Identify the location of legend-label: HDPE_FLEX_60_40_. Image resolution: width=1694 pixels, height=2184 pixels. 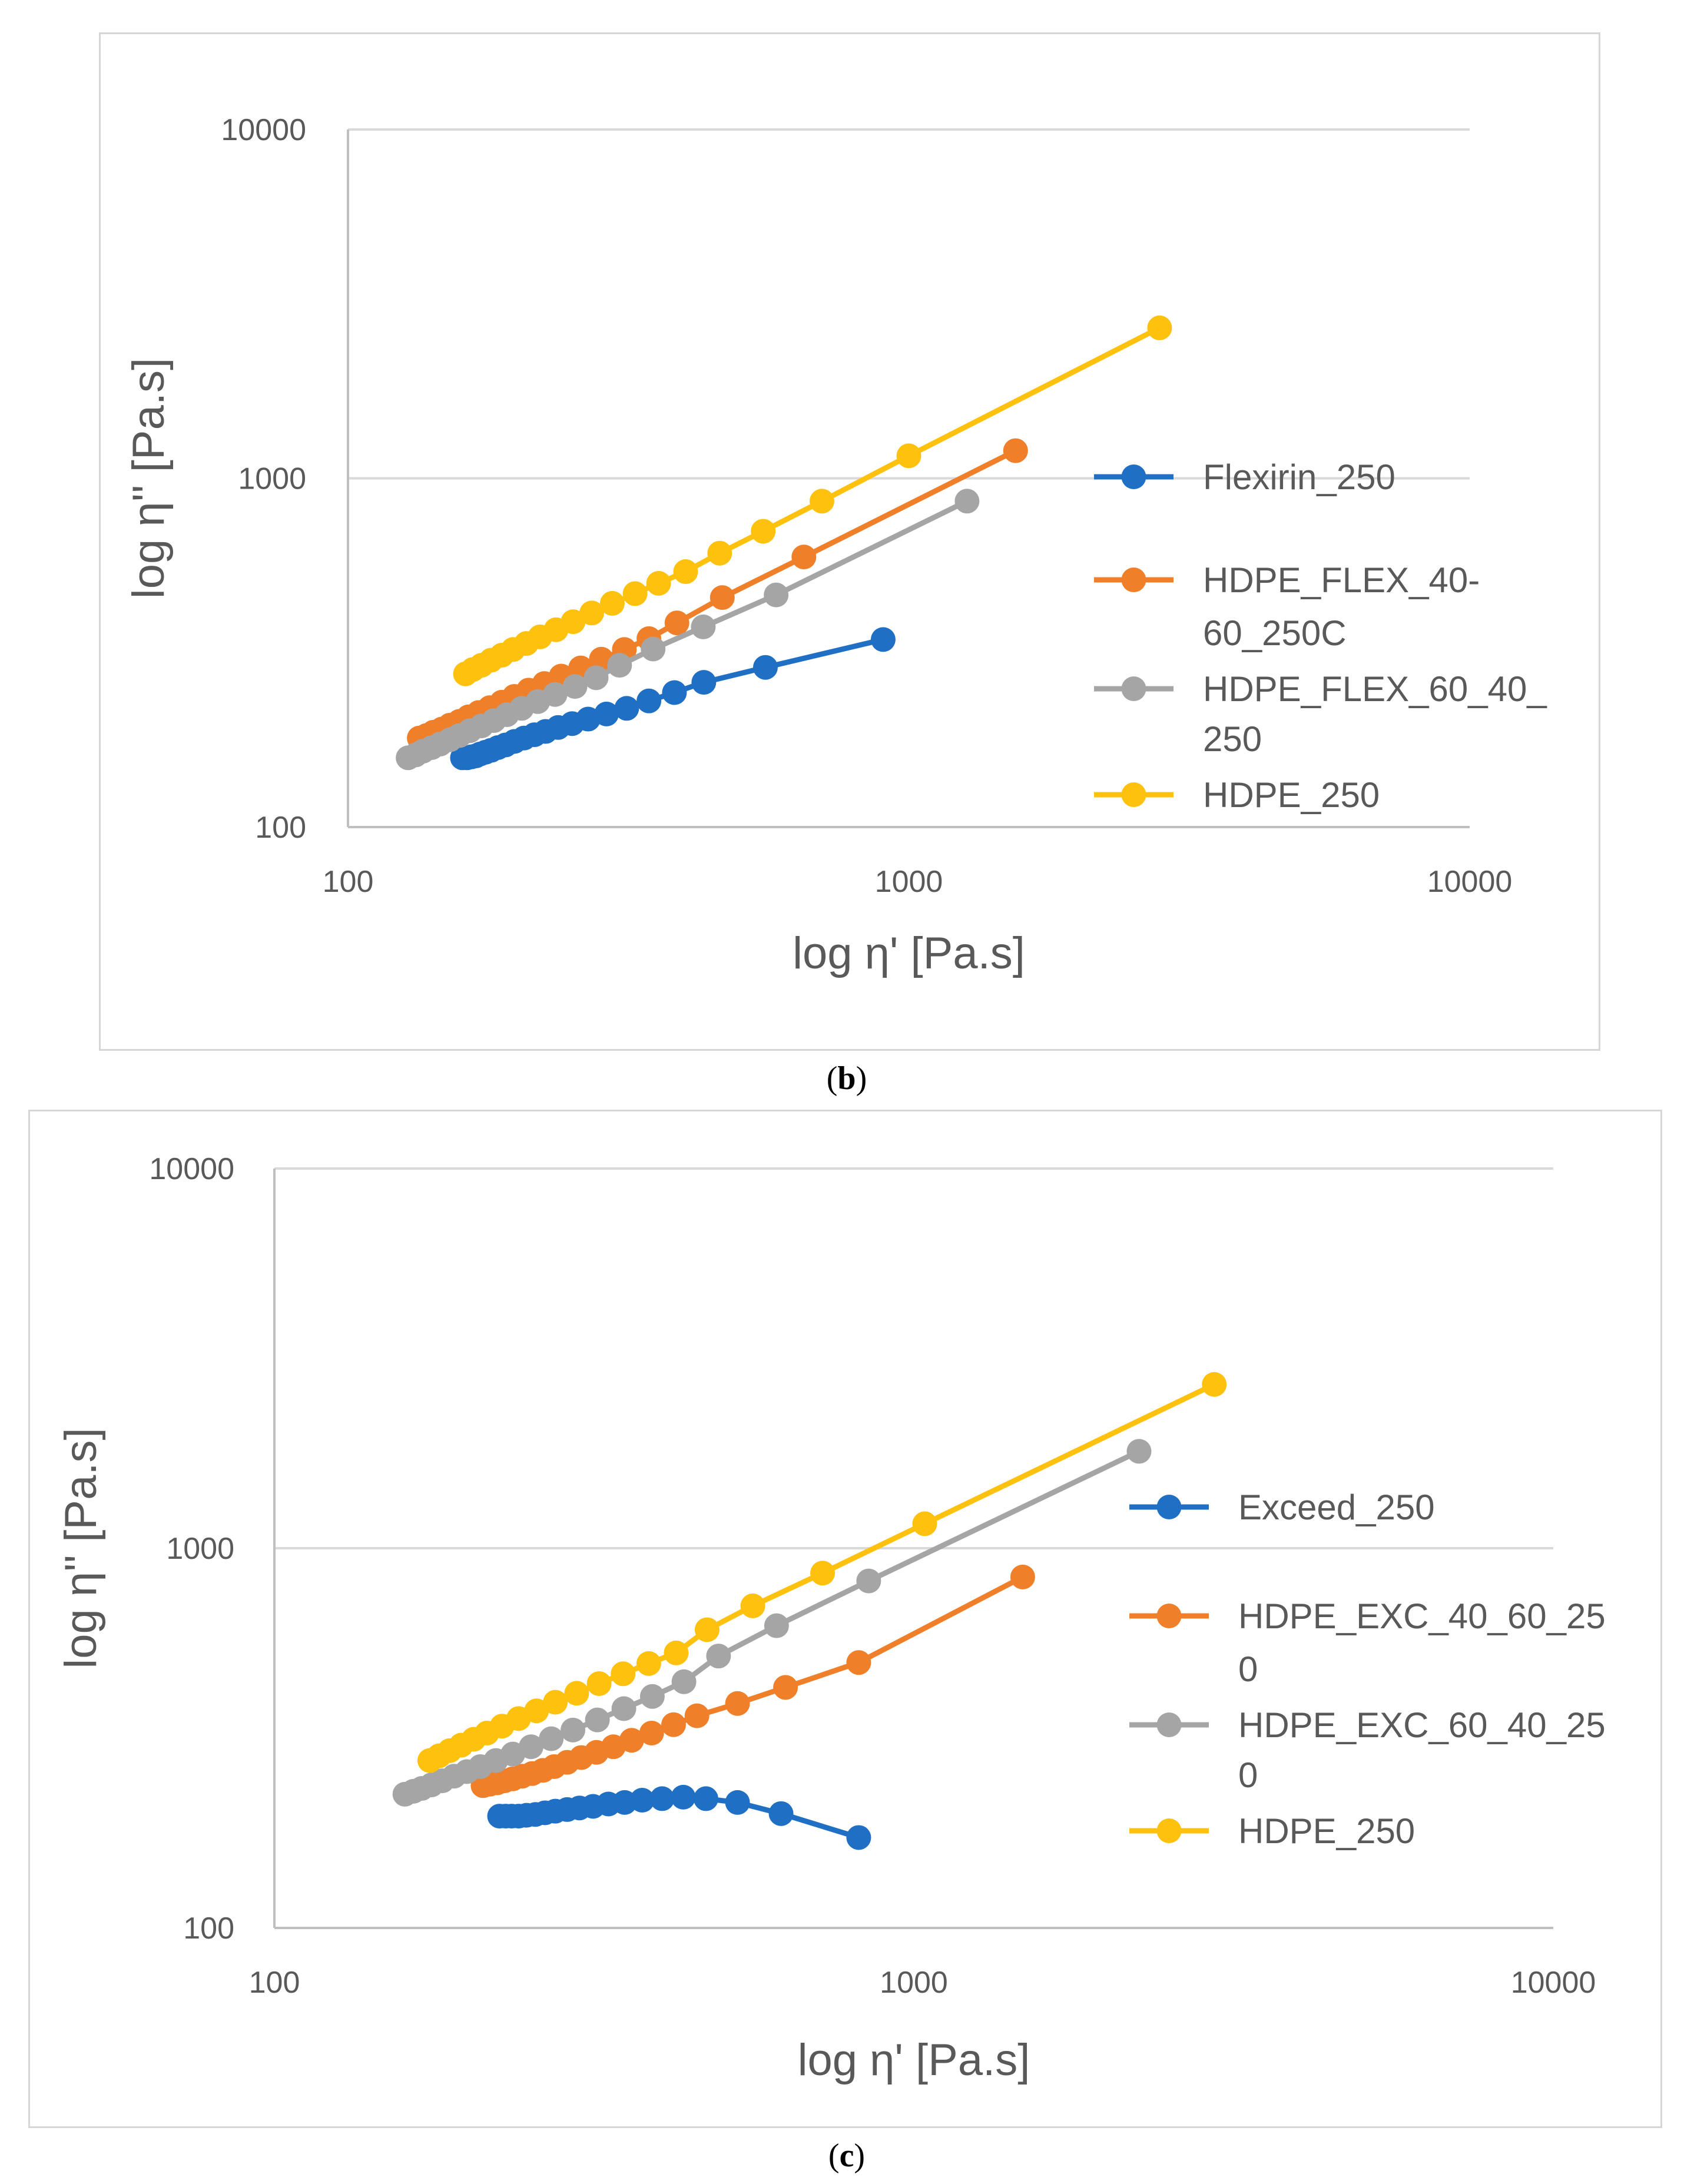
(1375, 689).